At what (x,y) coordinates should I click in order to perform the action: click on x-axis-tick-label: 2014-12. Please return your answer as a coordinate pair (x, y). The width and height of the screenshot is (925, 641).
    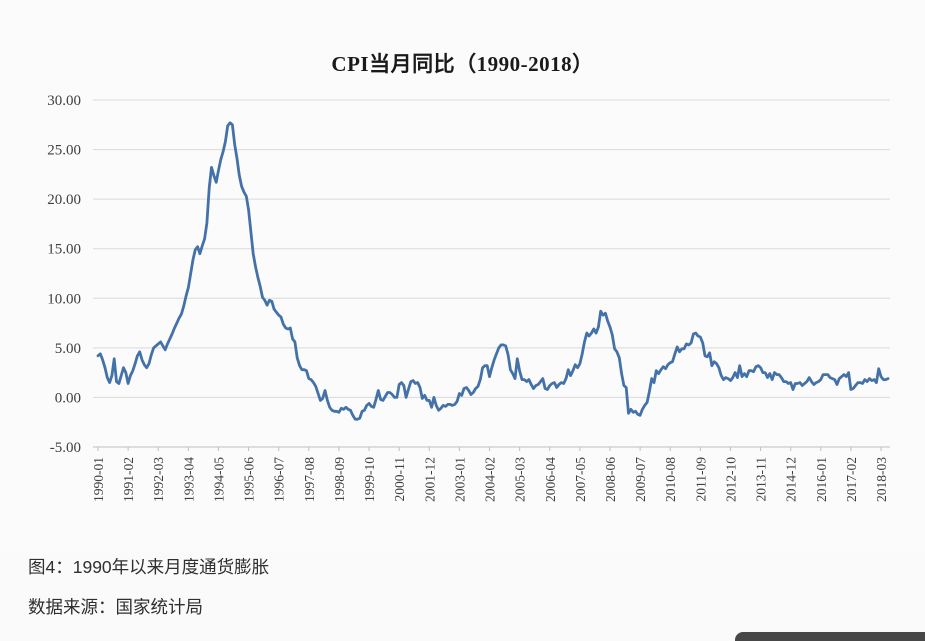
    Looking at the image, I should click on (791, 479).